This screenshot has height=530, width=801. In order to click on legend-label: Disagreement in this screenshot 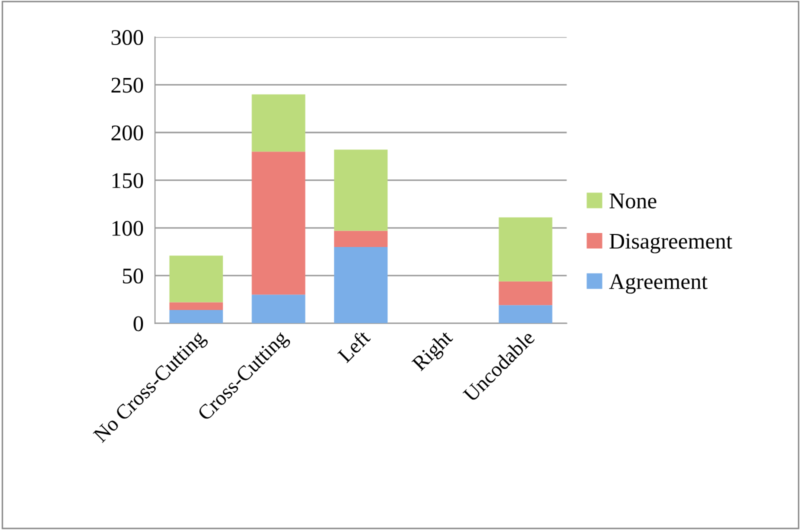, I will do `click(671, 244)`.